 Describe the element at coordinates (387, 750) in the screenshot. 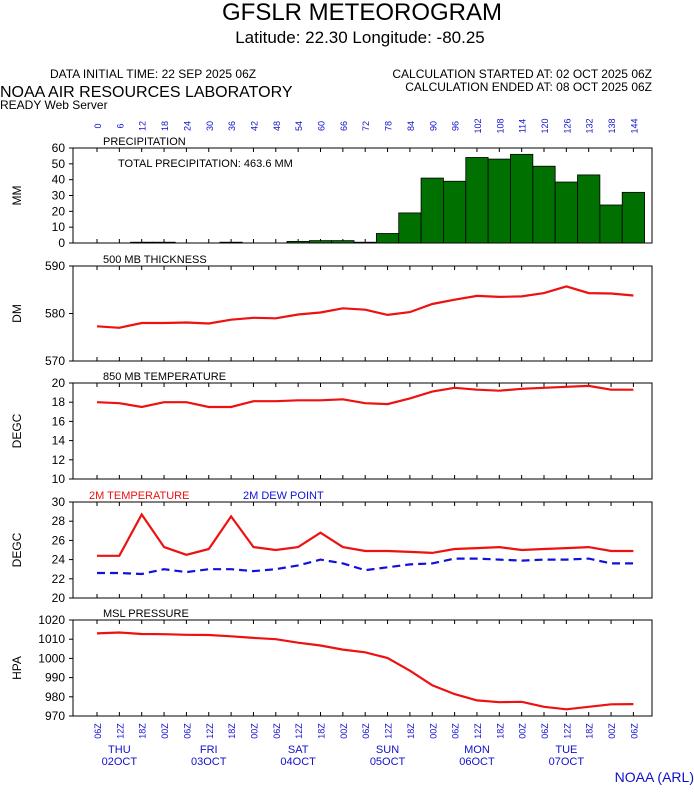

I see `day-label: SUN` at that location.